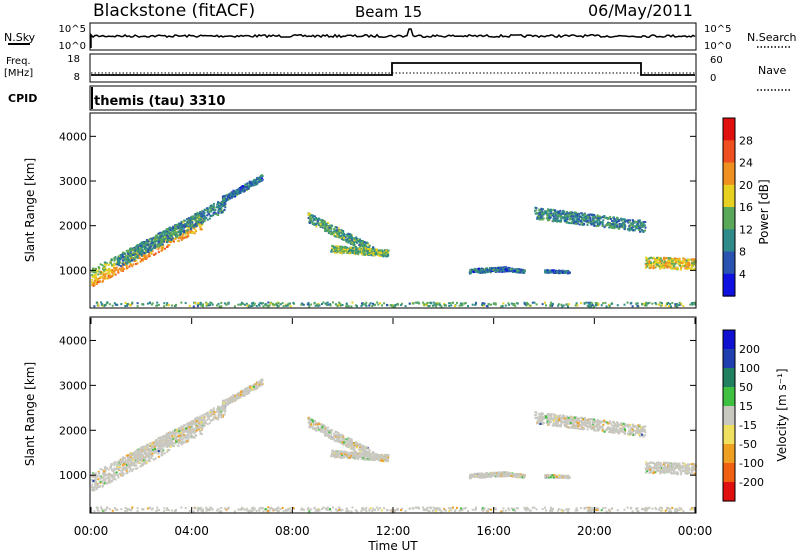 This screenshot has width=800, height=554. I want to click on power-colorbar-tick-label: 12, so click(746, 229).